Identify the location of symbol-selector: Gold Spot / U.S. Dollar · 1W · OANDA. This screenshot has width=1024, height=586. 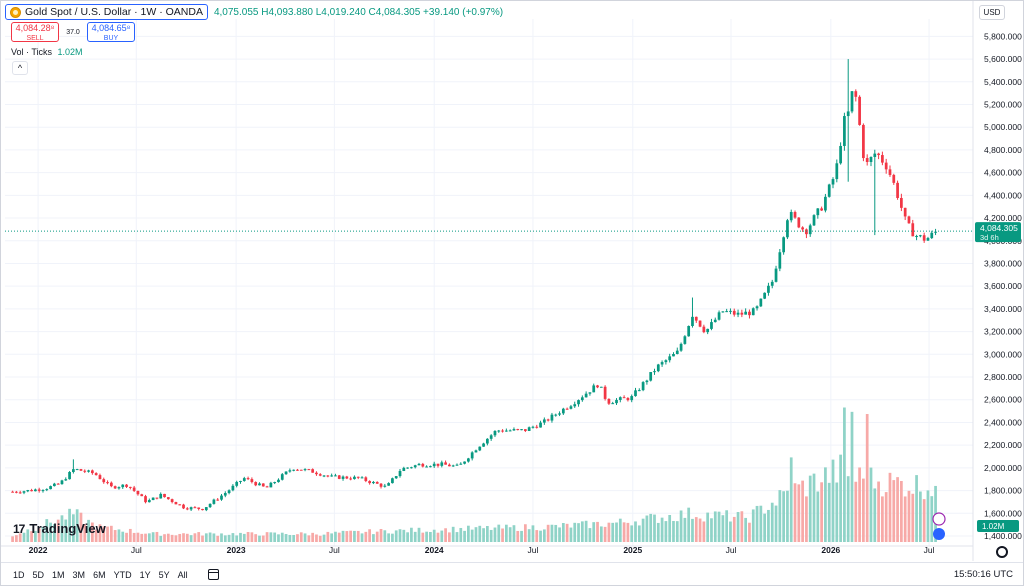
(106, 12).